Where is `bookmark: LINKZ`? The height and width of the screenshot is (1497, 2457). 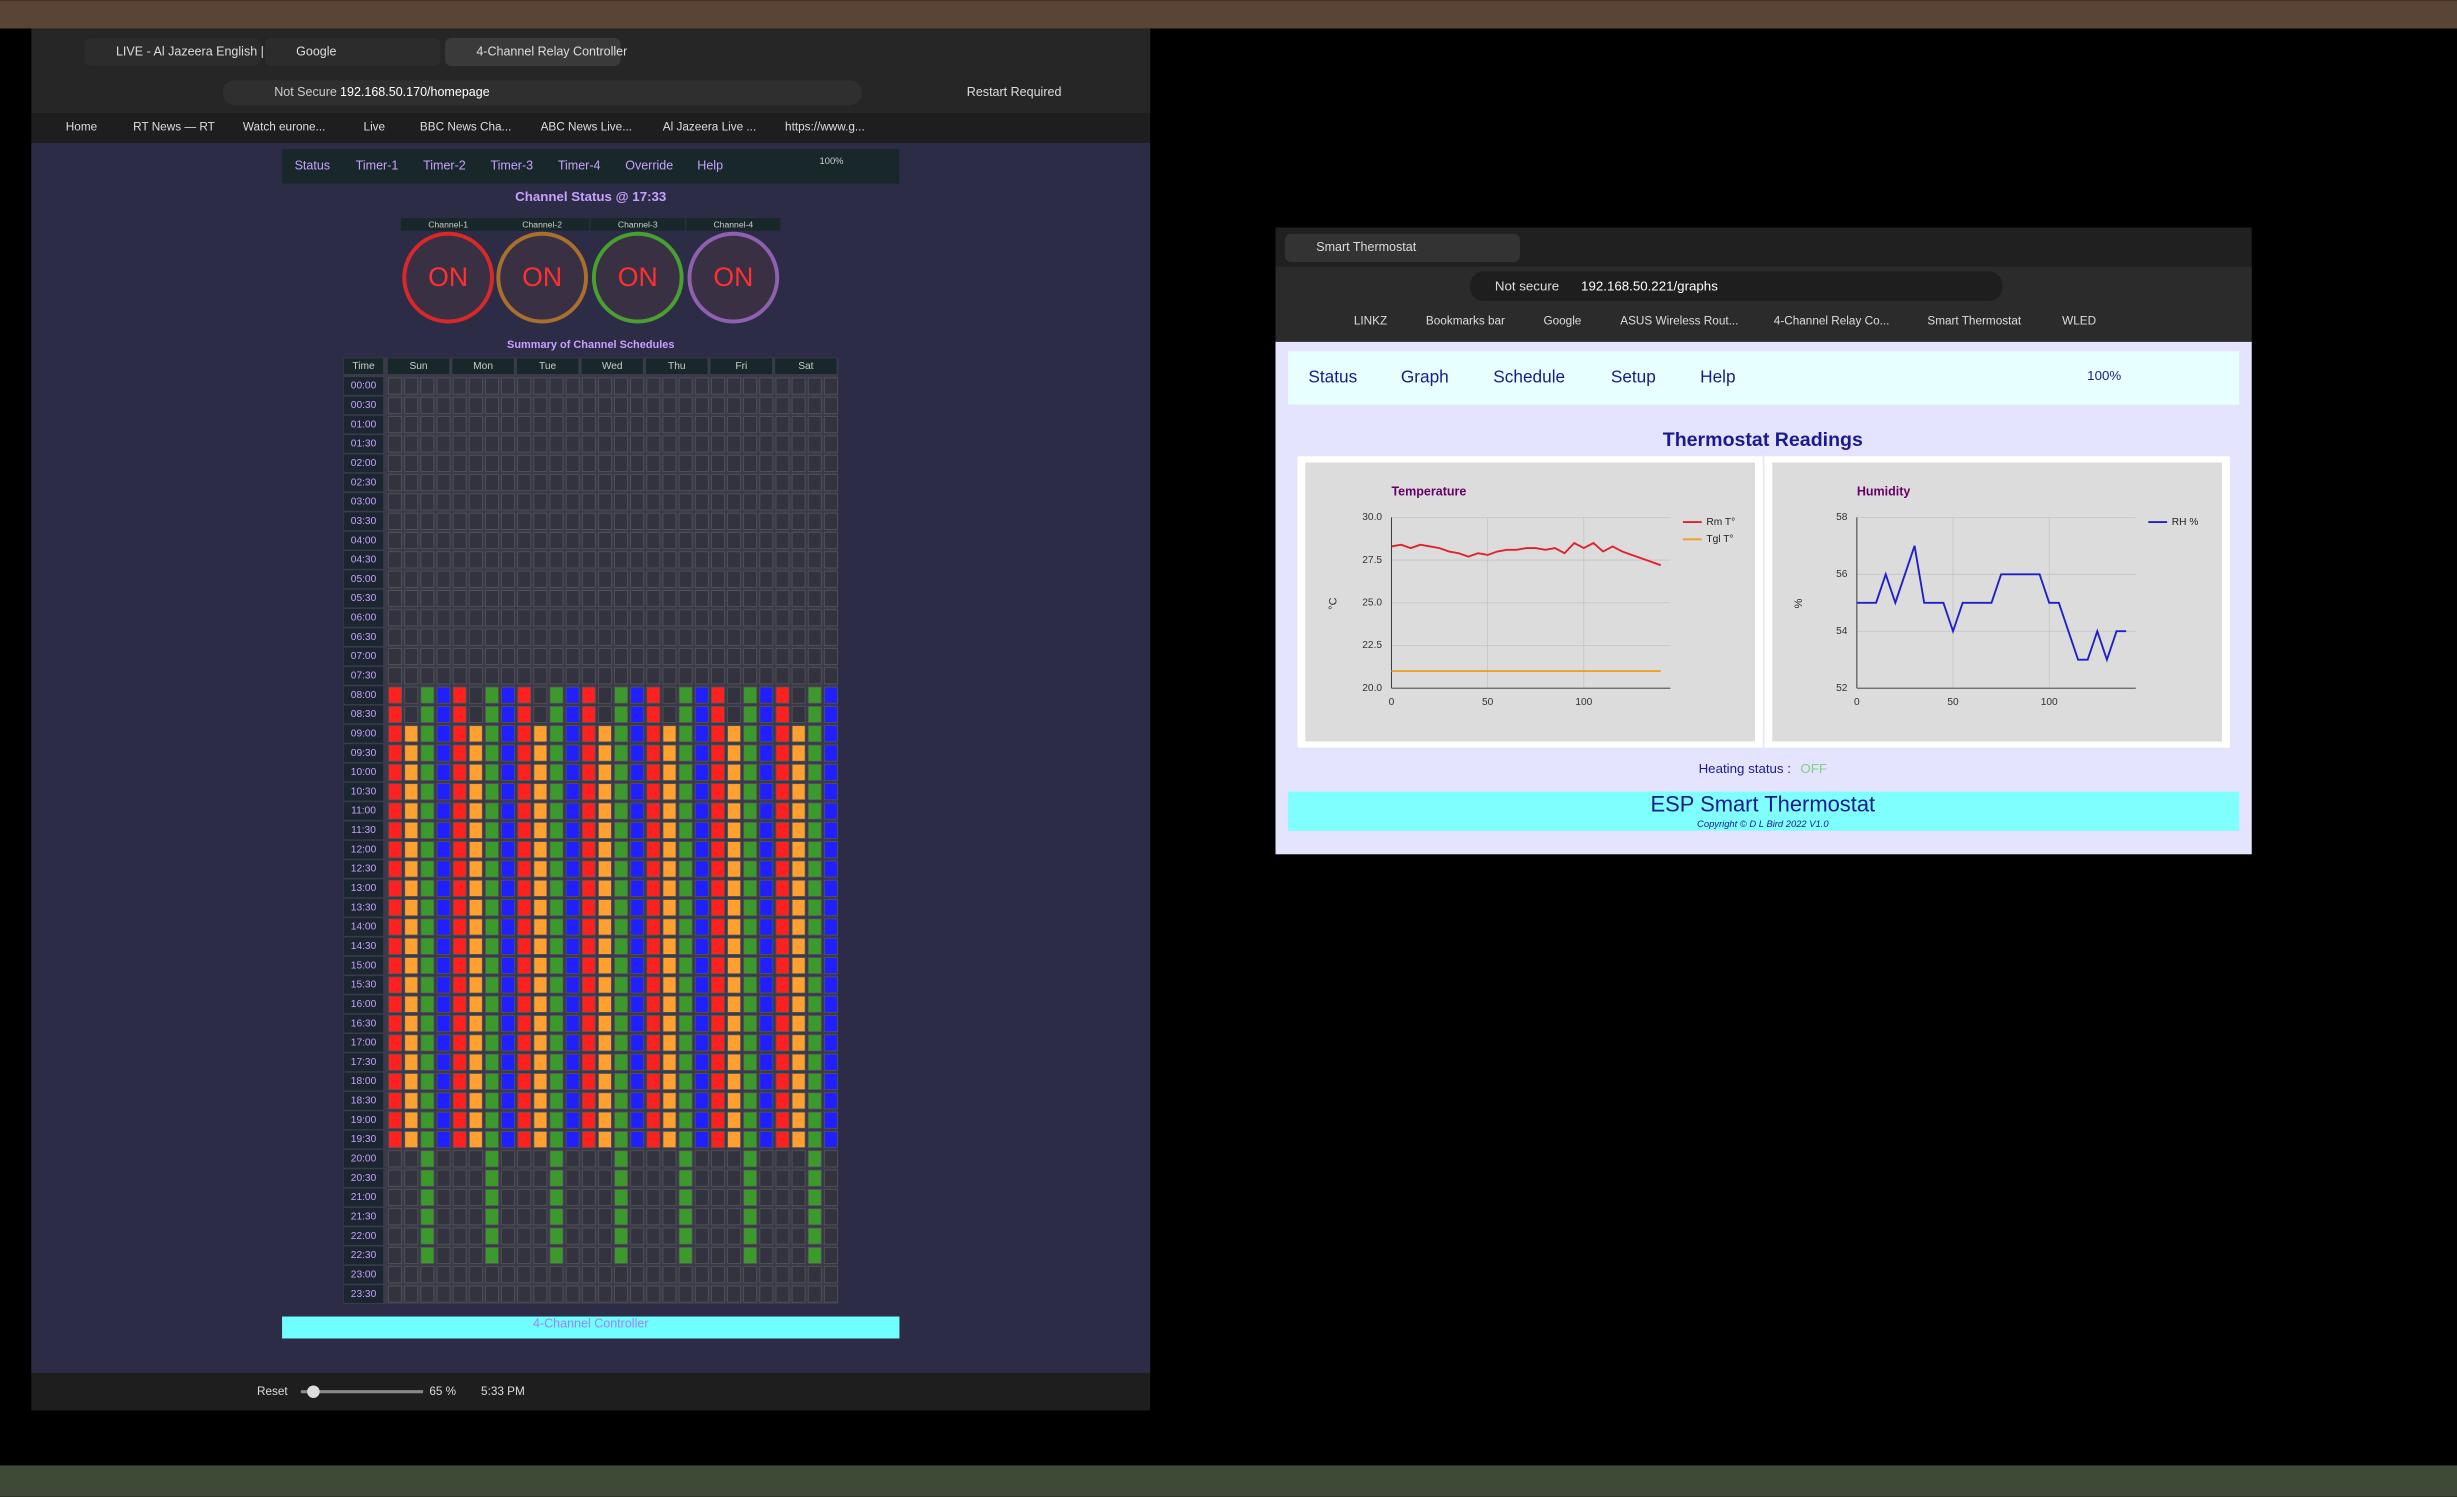
bookmark: LINKZ is located at coordinates (1370, 321).